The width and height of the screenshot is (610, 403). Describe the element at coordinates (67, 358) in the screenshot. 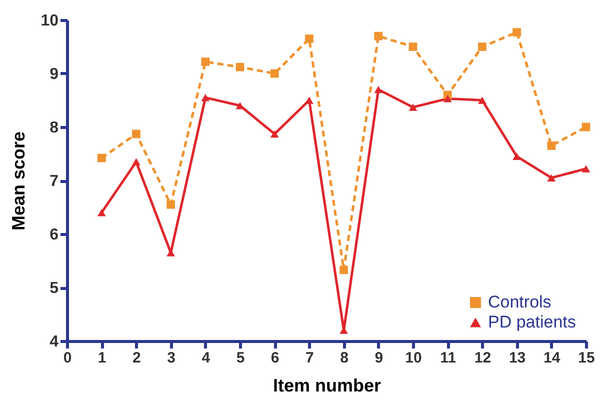

I see `x-tick-label: 0` at that location.